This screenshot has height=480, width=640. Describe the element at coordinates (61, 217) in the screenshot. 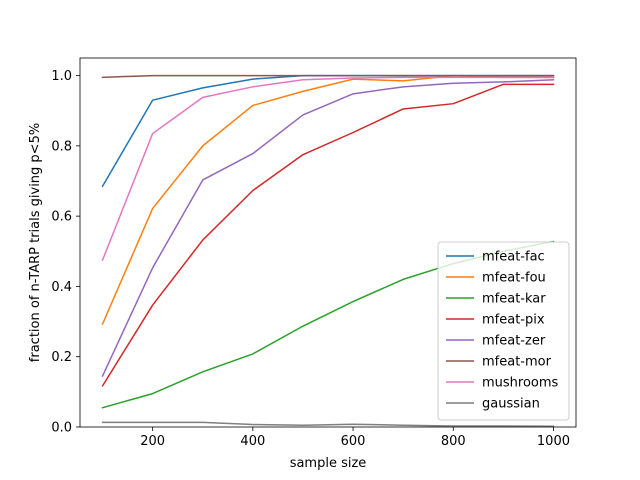

I see `y-tick-label: 0.6` at that location.